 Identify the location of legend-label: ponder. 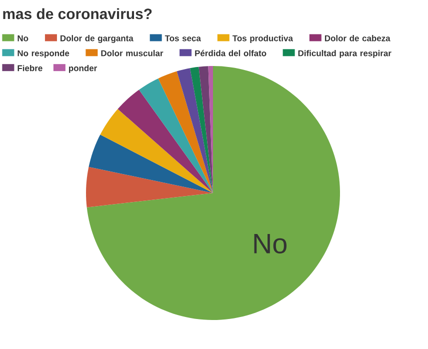
(83, 68).